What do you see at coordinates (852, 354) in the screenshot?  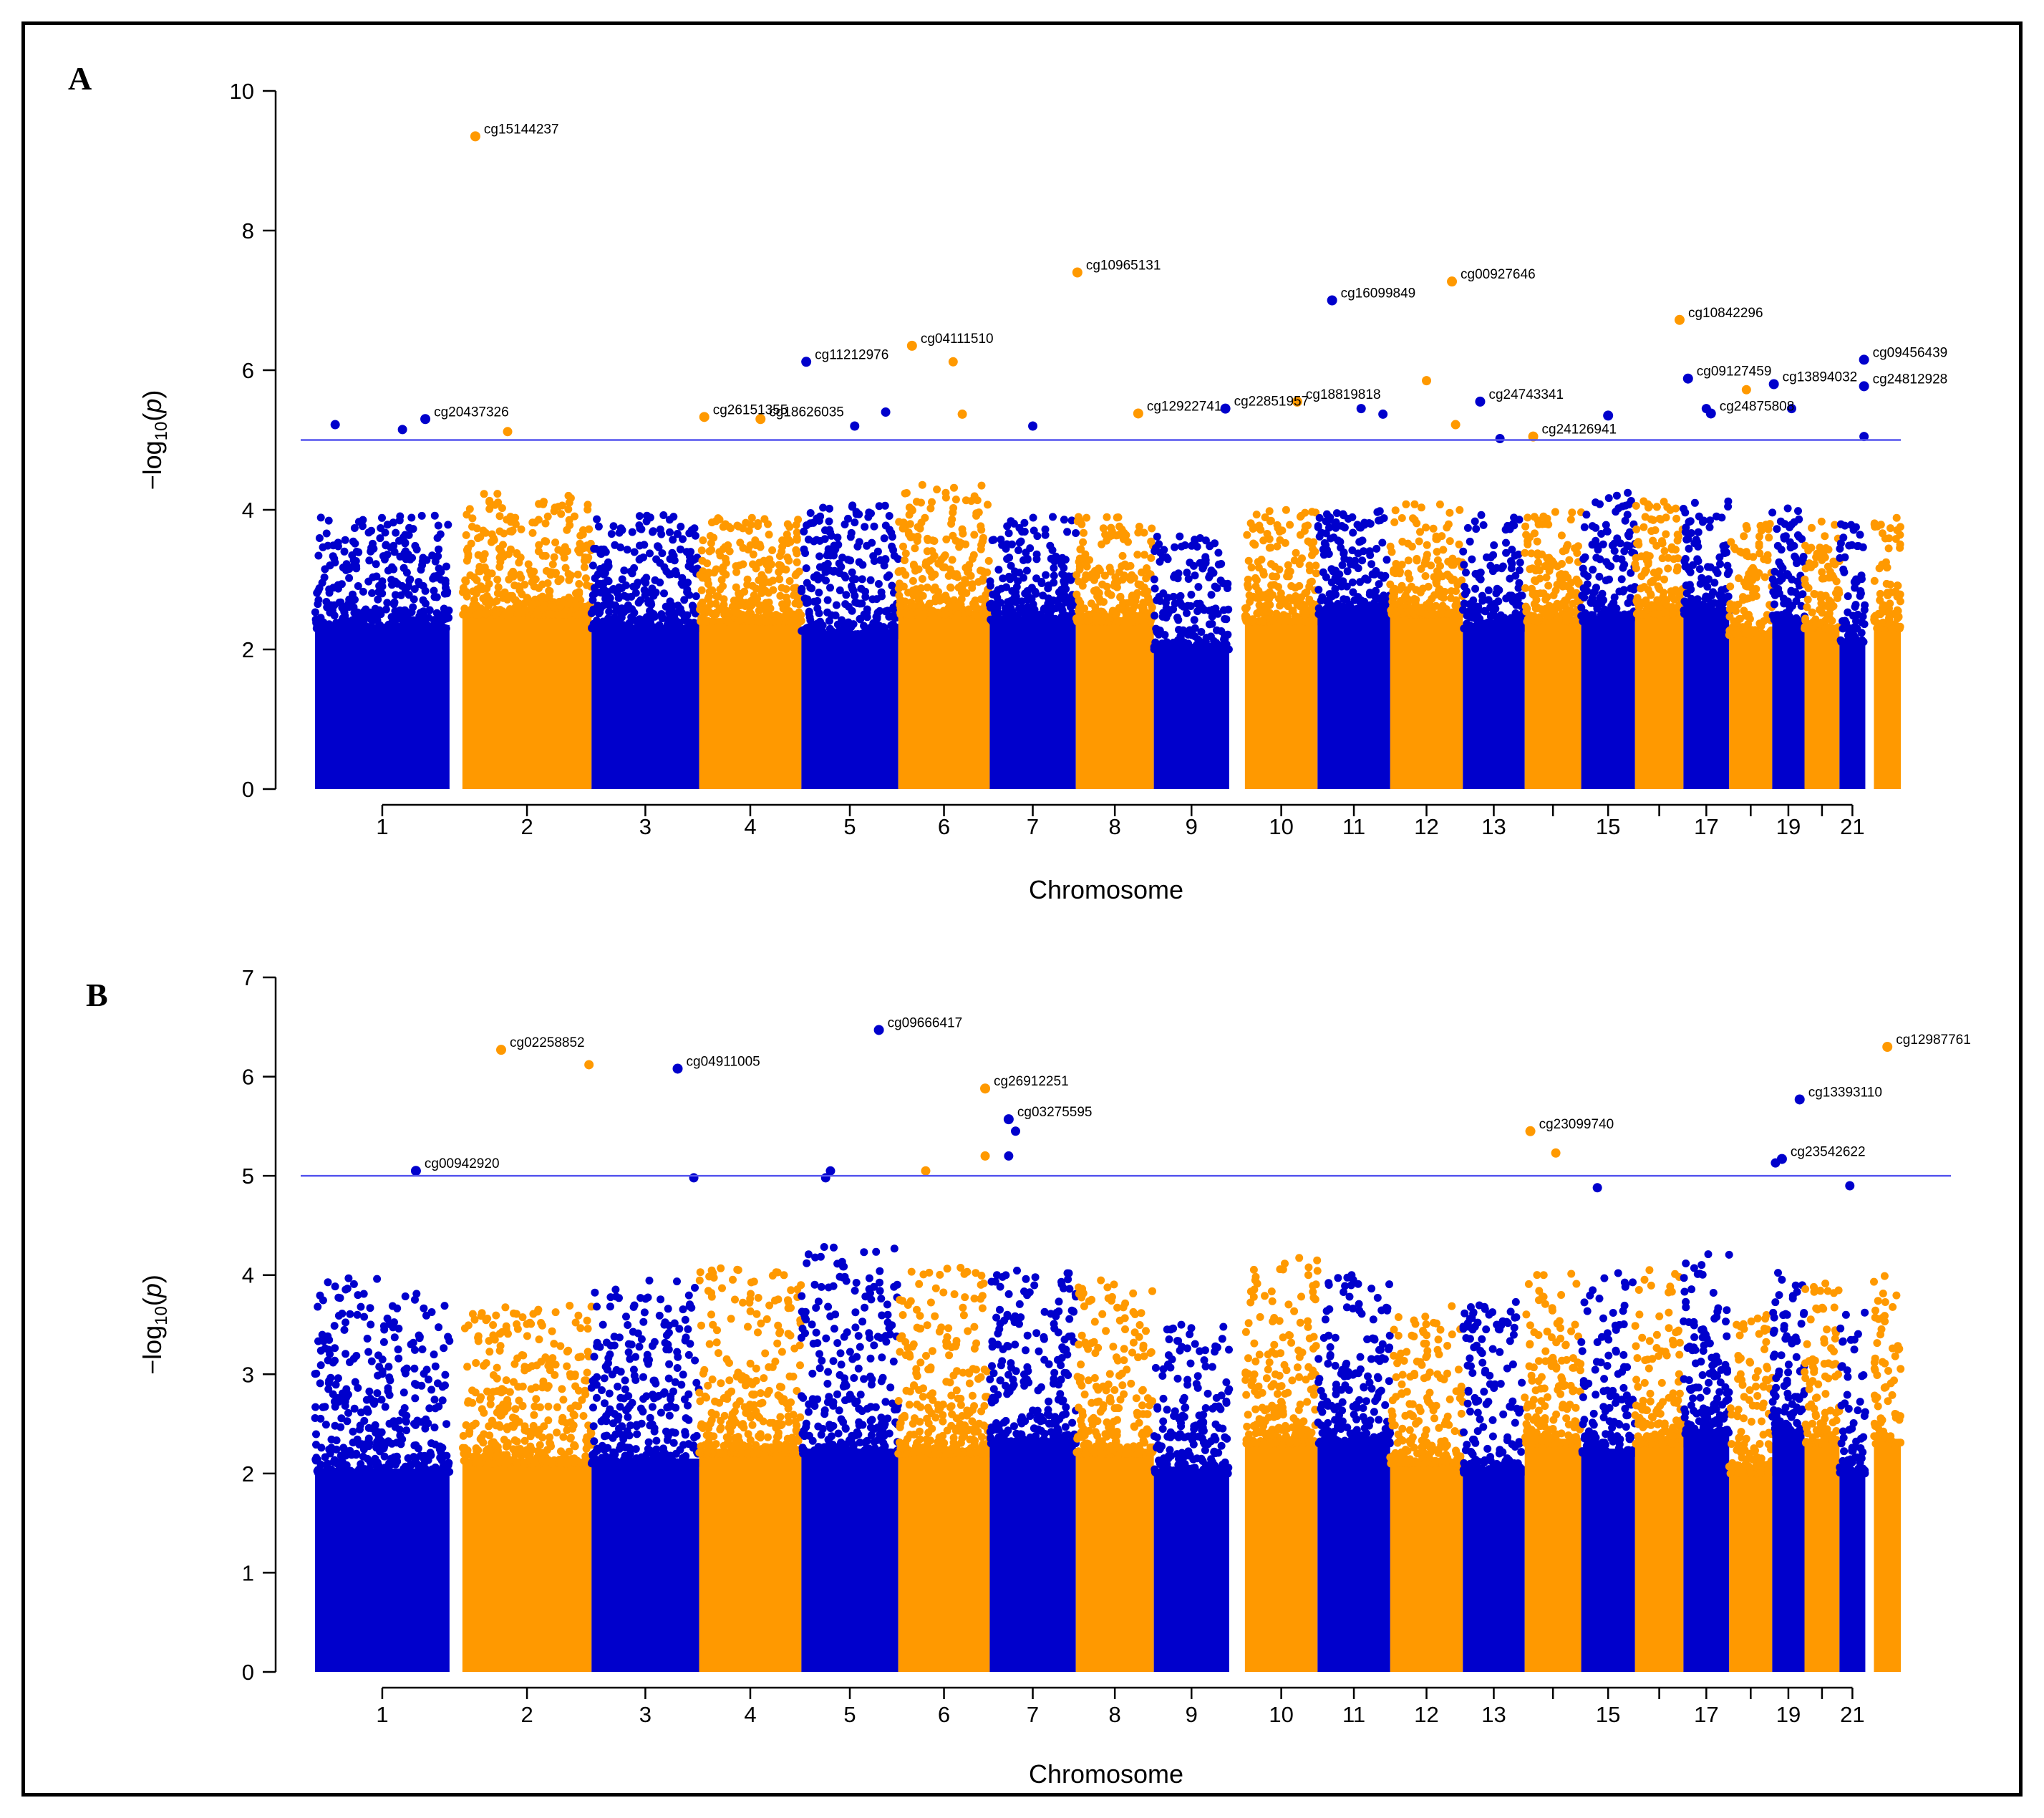 I see `snp-label: cg11212976` at bounding box center [852, 354].